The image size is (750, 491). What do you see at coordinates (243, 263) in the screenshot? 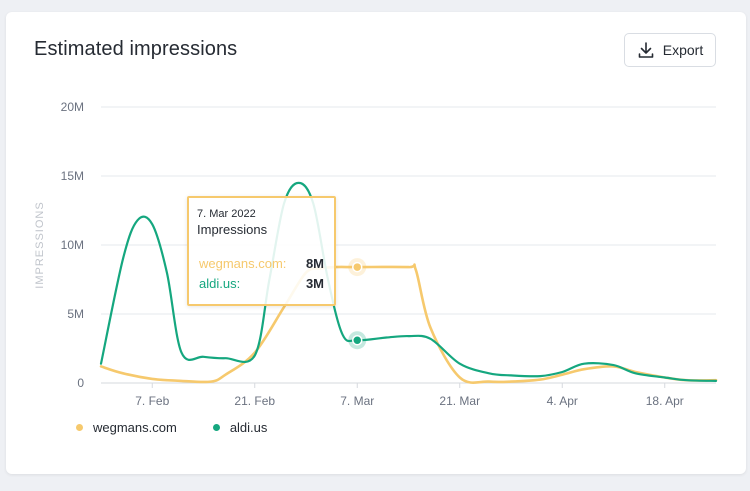
I see `tooltip-series-name: wegmans.com:` at bounding box center [243, 263].